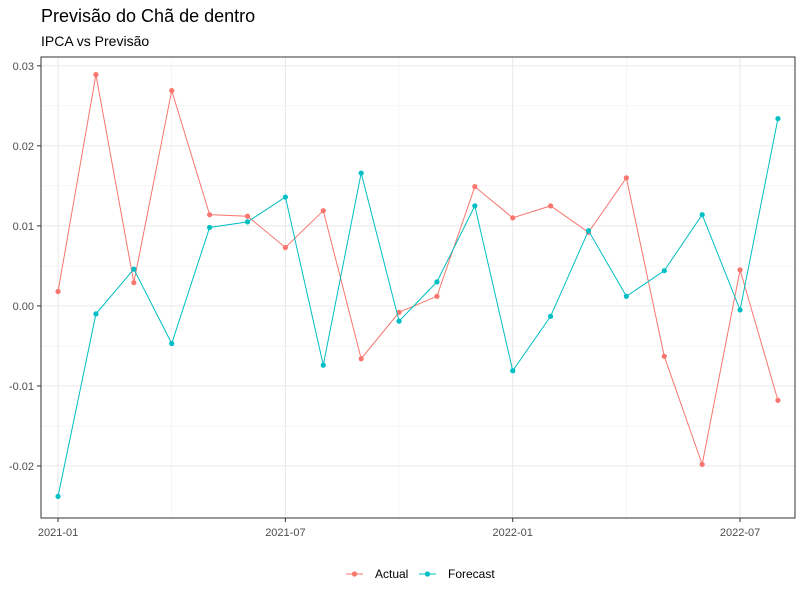  What do you see at coordinates (21, 467) in the screenshot?
I see `y-tick-label: -0.02` at bounding box center [21, 467].